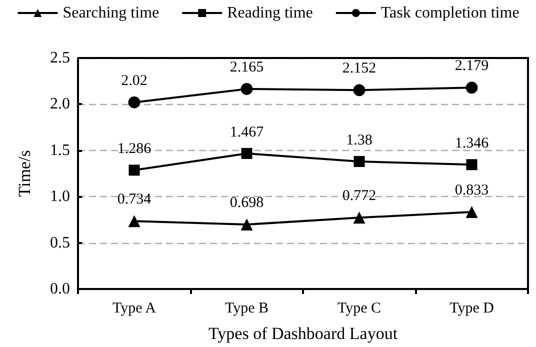 The height and width of the screenshot is (347, 536). What do you see at coordinates (60, 104) in the screenshot?
I see `y-tick-label: 2.0` at bounding box center [60, 104].